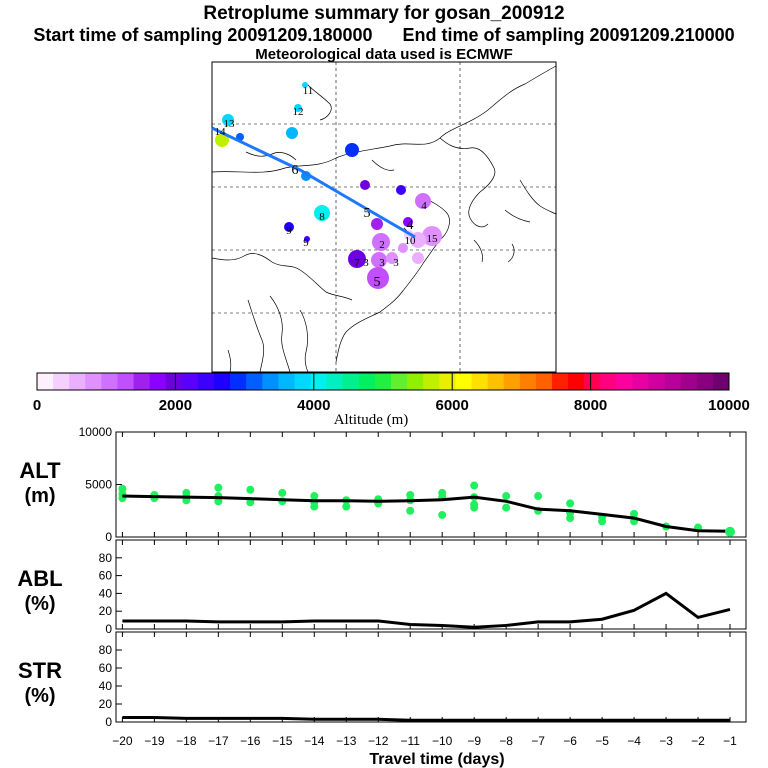 This screenshot has height=768, width=768. What do you see at coordinates (308, 91) in the screenshot?
I see `cluster-day-label: 11` at bounding box center [308, 91].